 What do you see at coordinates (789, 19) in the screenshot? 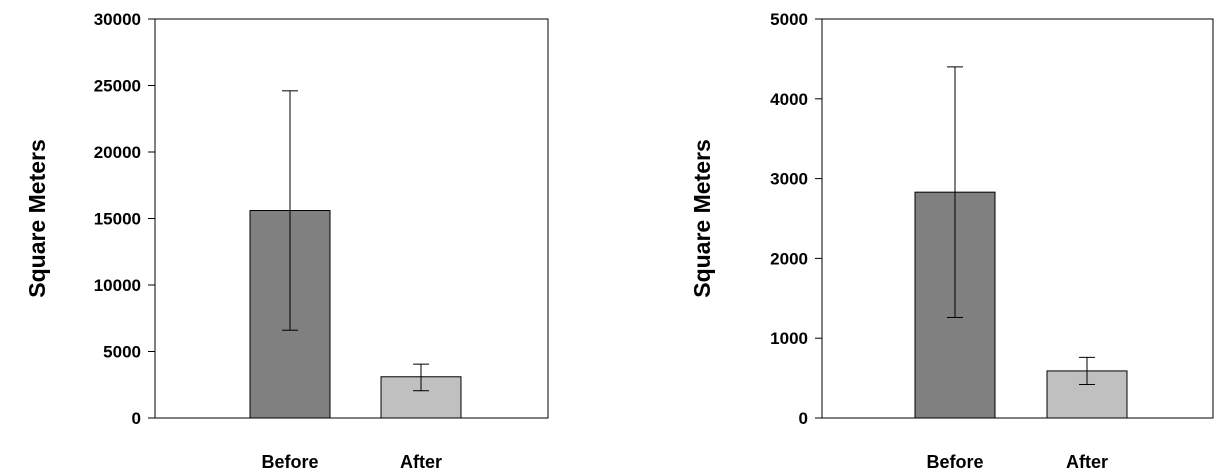
I see `chart2-ytick-label-5: 5000` at bounding box center [789, 19].